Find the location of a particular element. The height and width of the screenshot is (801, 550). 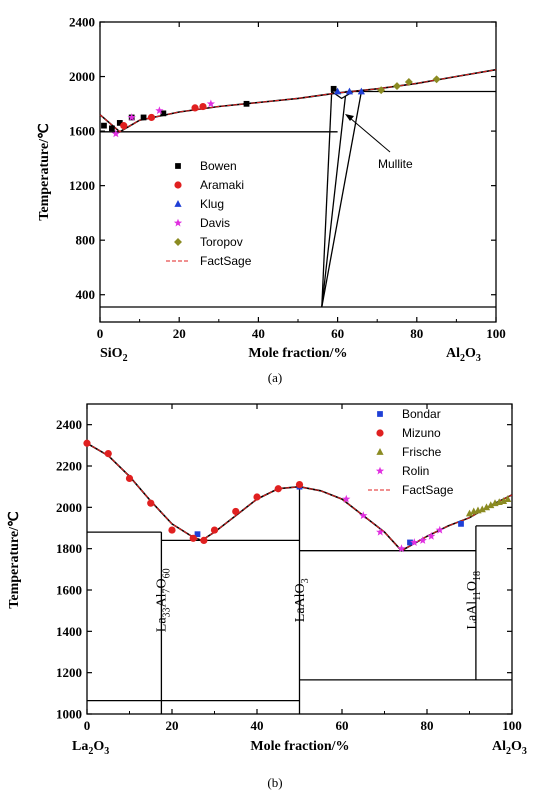

b-y-tick-label: 1600 is located at coordinates (69, 590).